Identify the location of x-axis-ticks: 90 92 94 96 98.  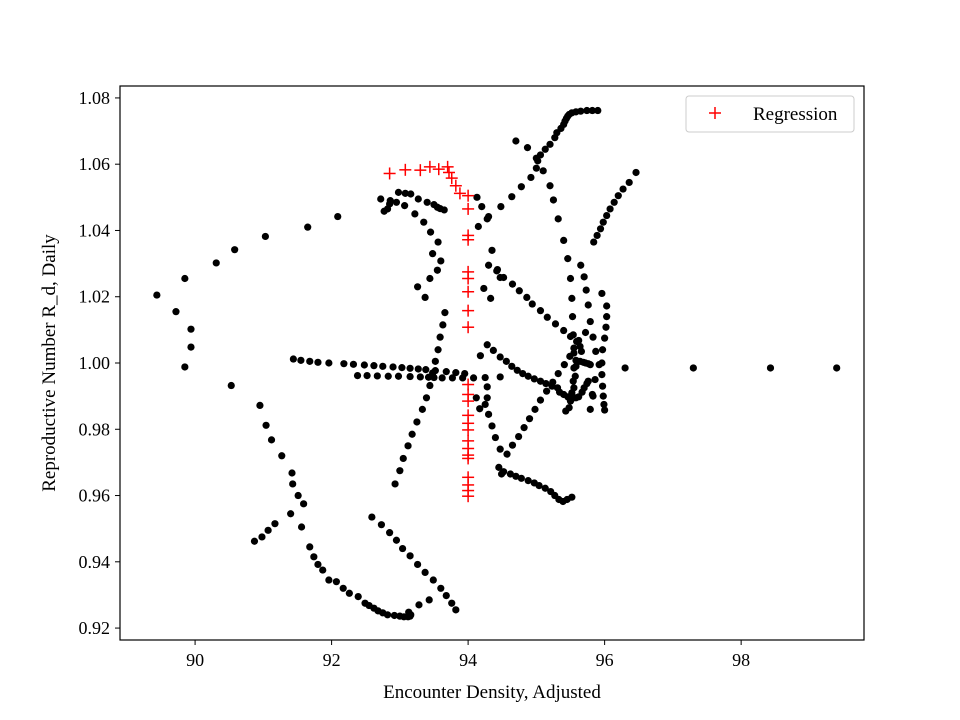
(468, 655).